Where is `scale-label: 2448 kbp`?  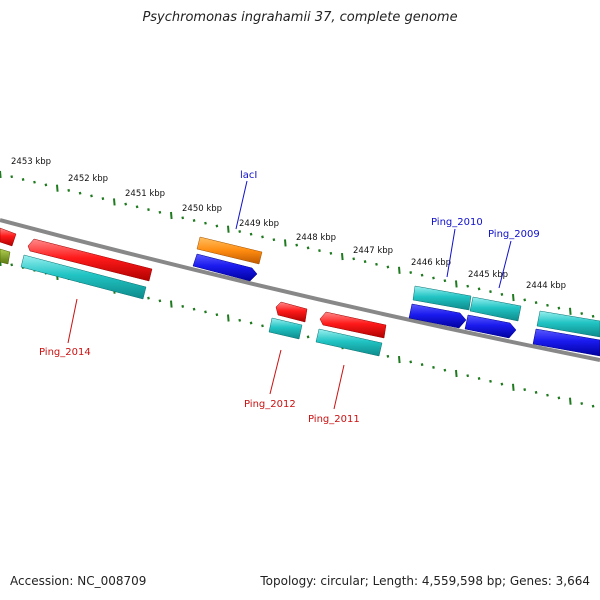 scale-label: 2448 kbp is located at coordinates (316, 238).